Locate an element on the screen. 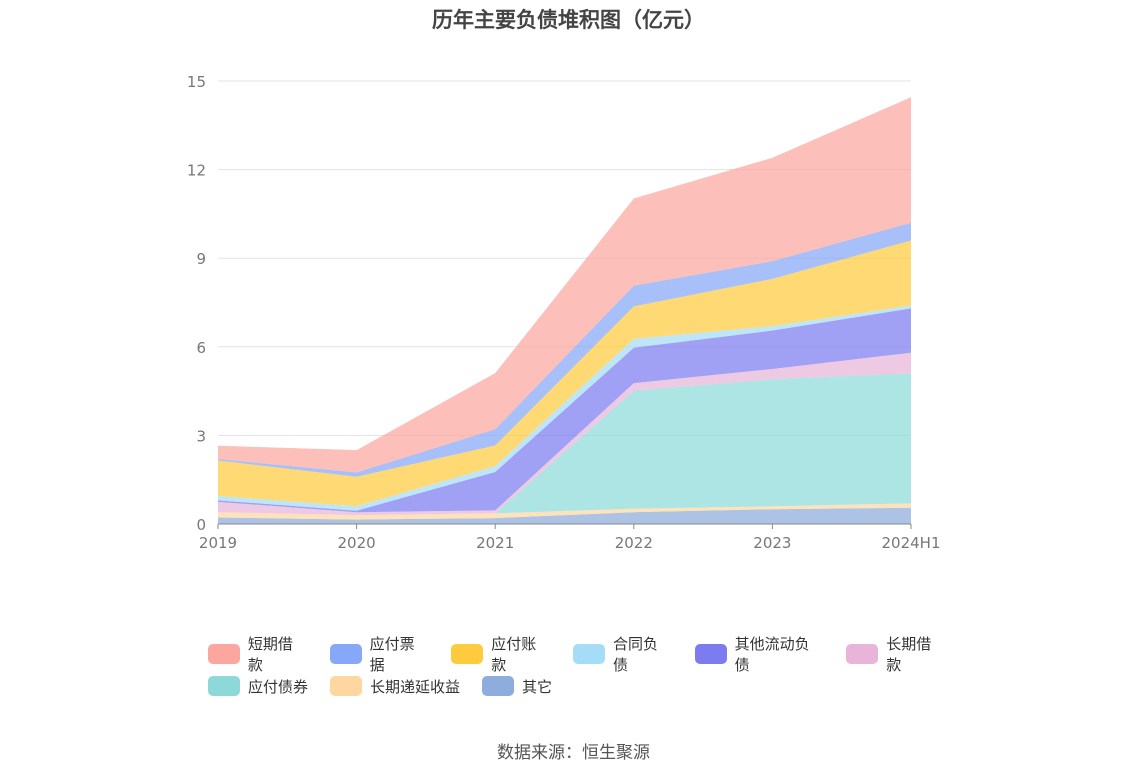  x-tick-label: 2019 is located at coordinates (218, 543).